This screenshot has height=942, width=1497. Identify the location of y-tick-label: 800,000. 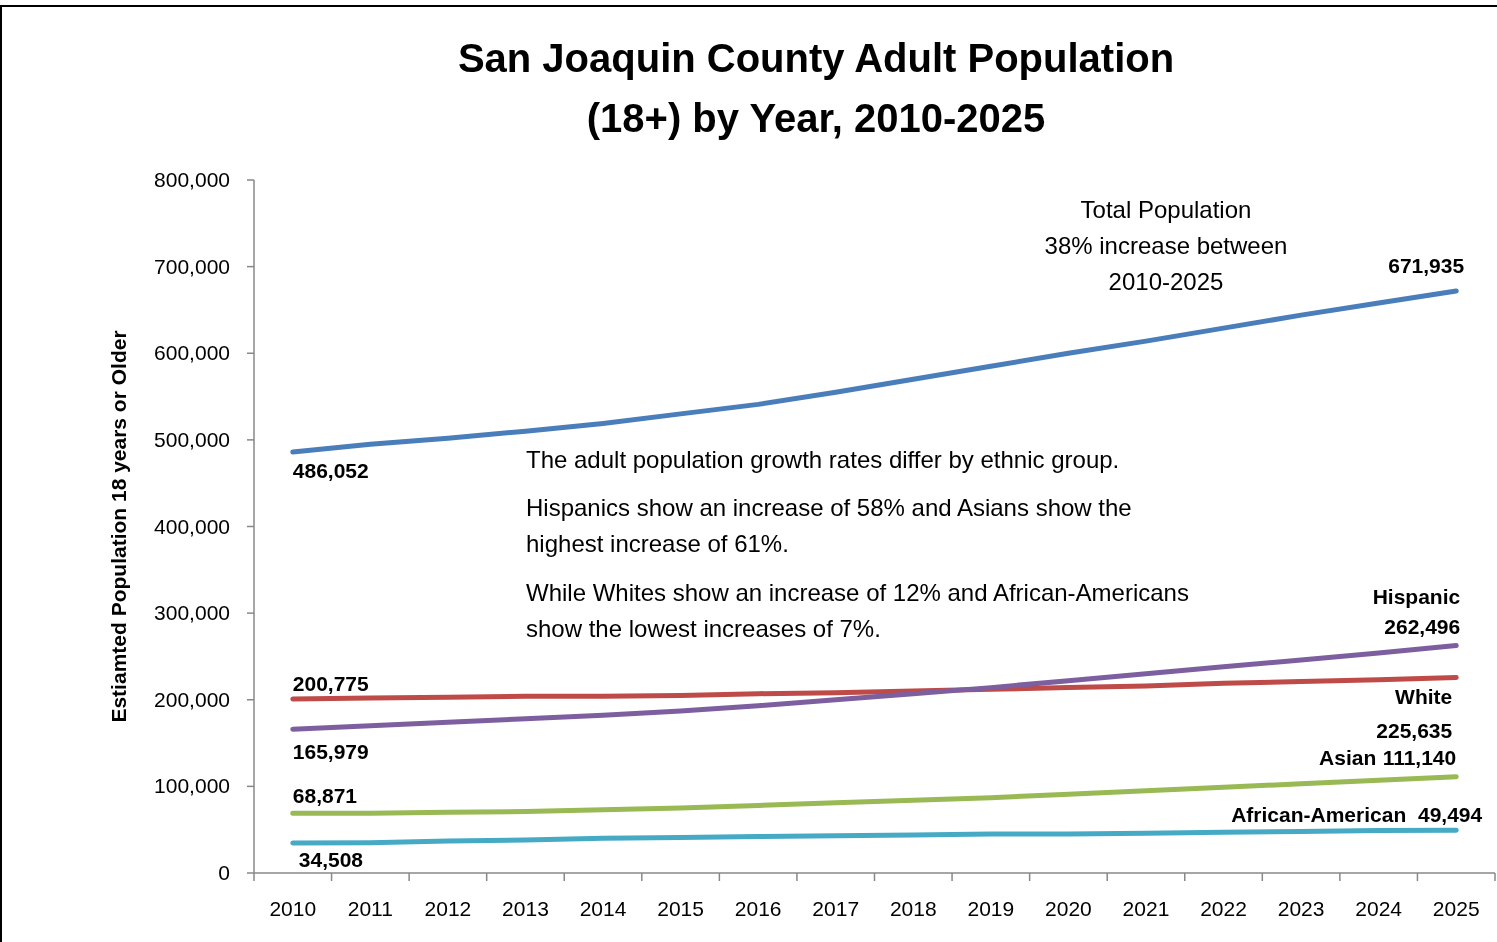
(192, 179).